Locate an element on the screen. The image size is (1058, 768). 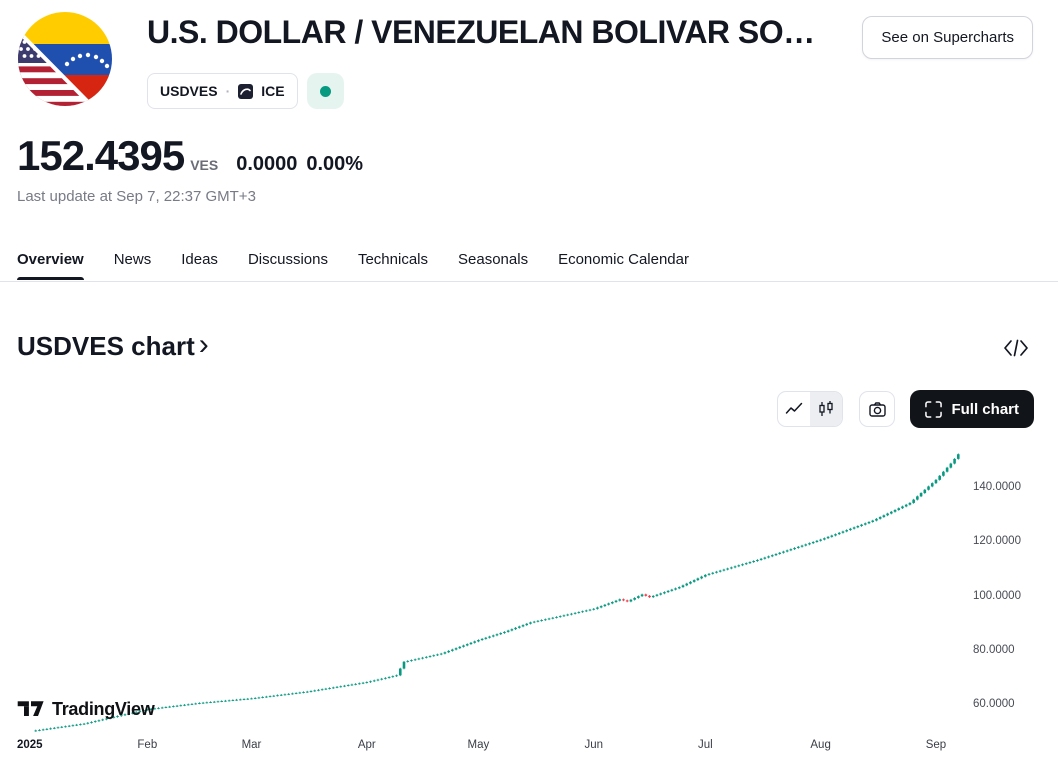
currency-label: VES is located at coordinates (204, 165).